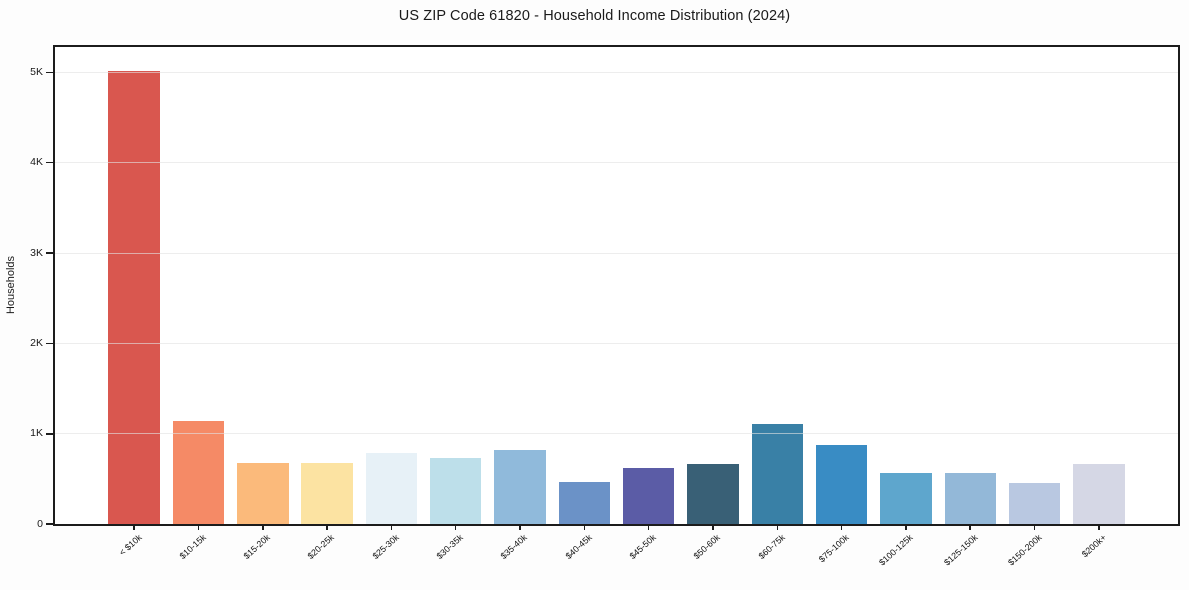  I want to click on bar-75-100k, so click(841, 484).